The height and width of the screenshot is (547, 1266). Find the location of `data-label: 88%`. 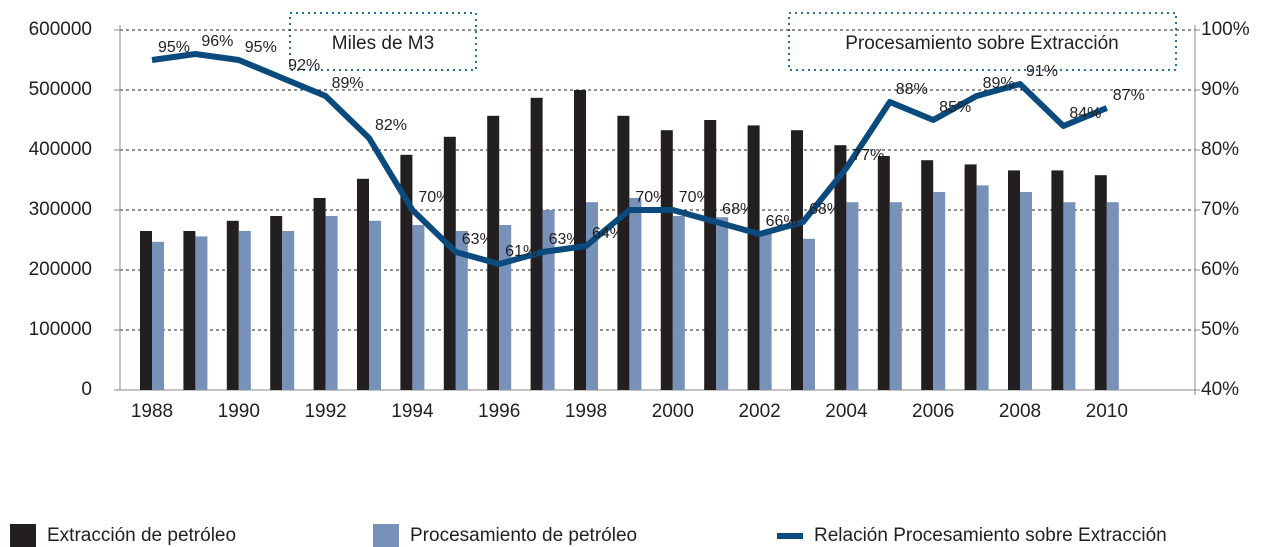

data-label: 88% is located at coordinates (912, 89).